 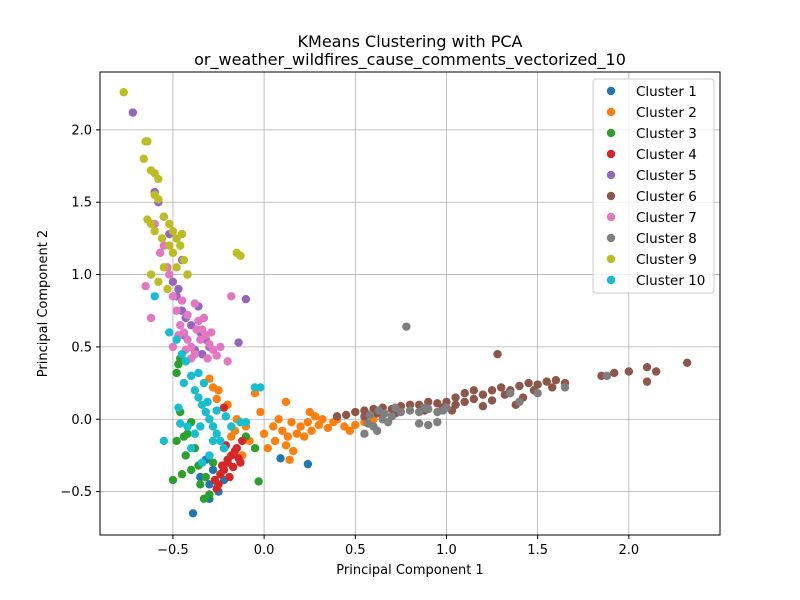 I want to click on legend-label: Cluster 7, so click(x=666, y=218).